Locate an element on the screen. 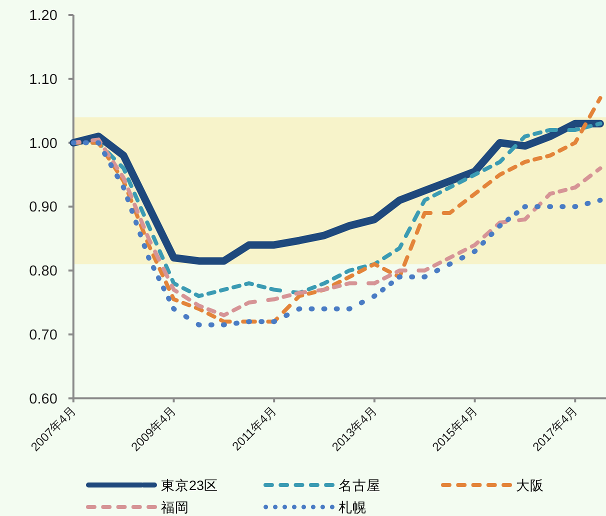  y-tick-label: 0.80 is located at coordinates (43, 272).